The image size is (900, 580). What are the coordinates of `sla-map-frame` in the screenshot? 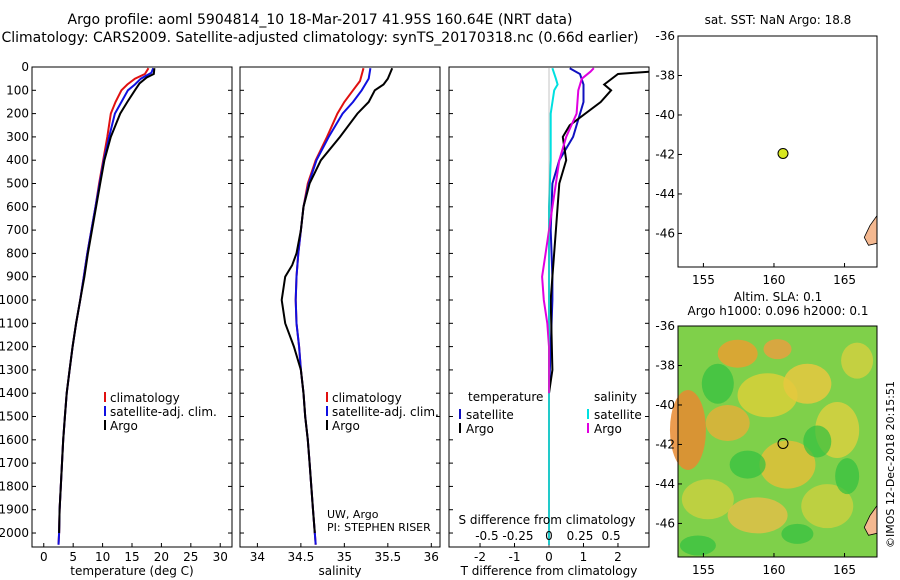 It's located at (777, 441).